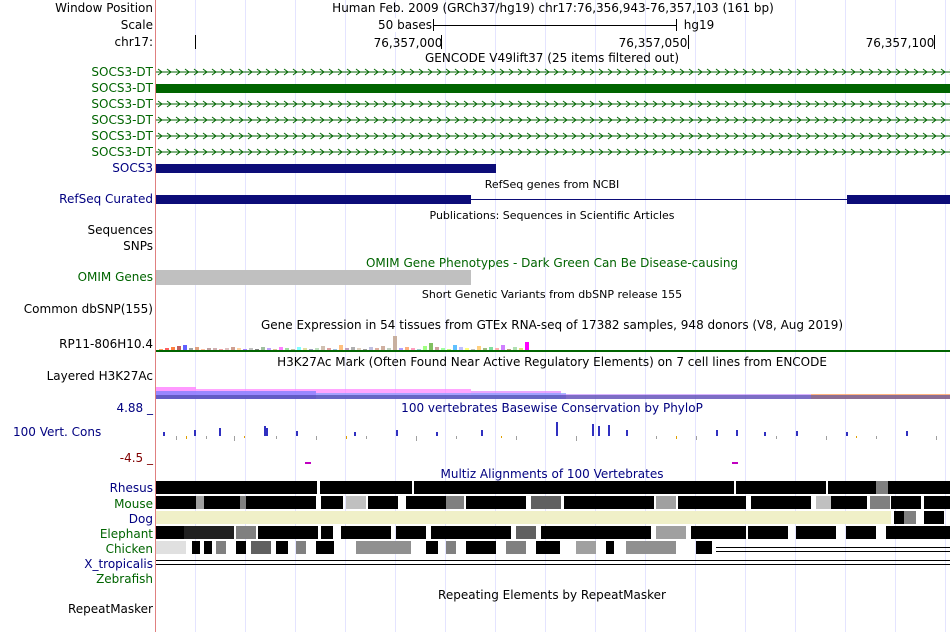  Describe the element at coordinates (553, 342) in the screenshot. I see `gtex-expression-bars` at that location.